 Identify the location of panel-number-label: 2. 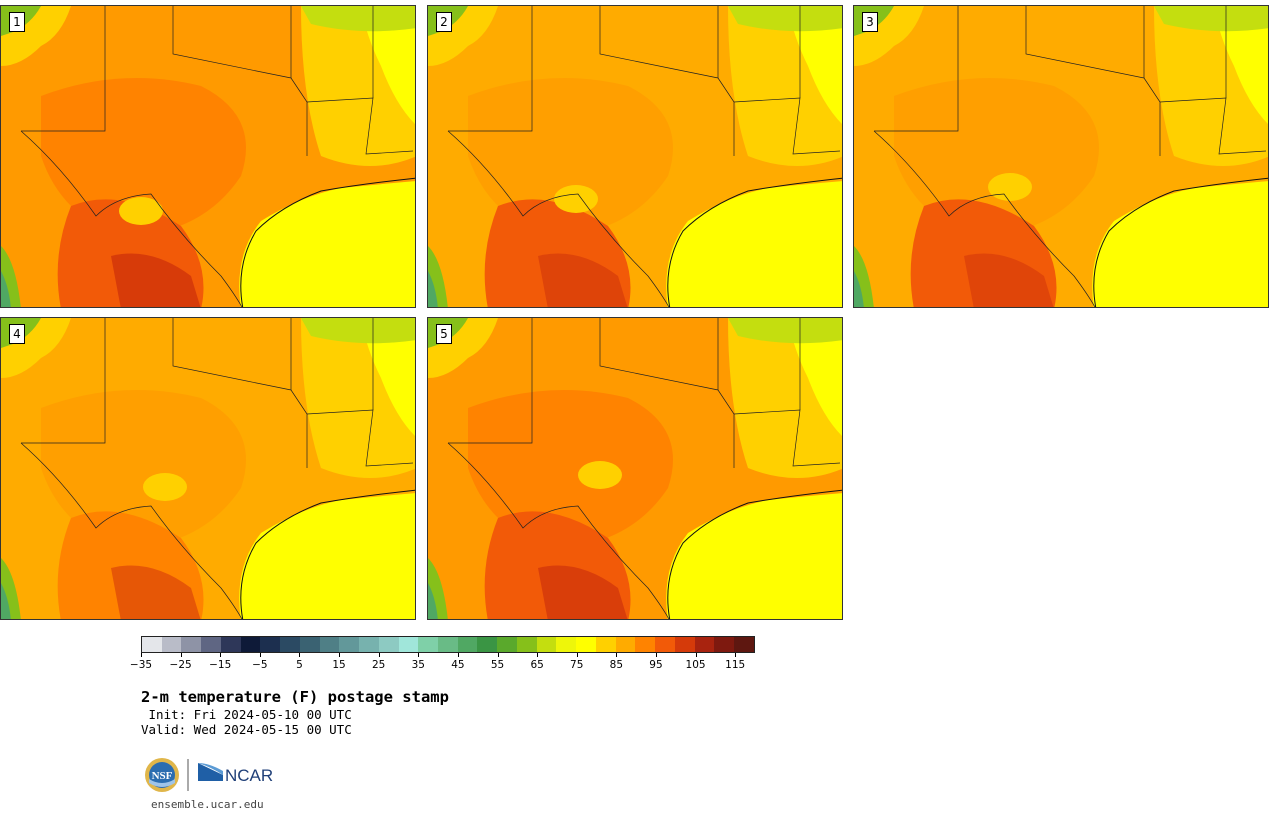
(444, 22).